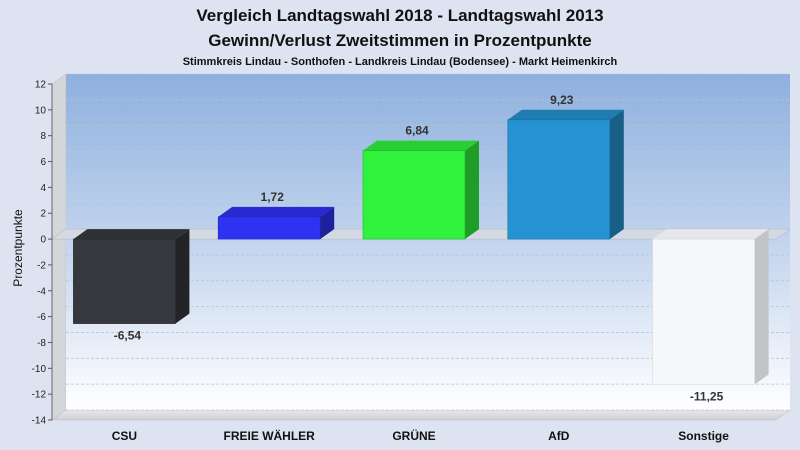  I want to click on bar-grüne, so click(420, 190).